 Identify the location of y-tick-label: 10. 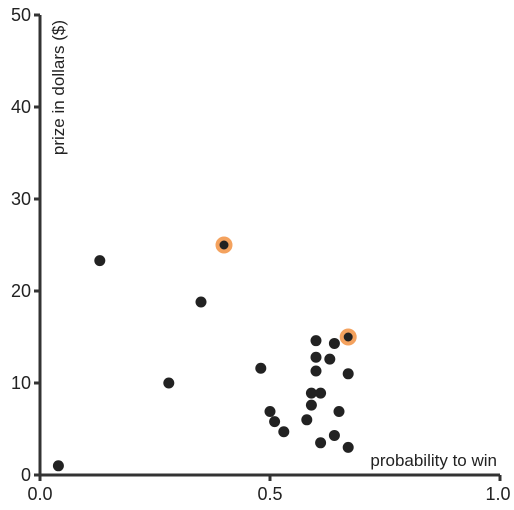
(21, 383).